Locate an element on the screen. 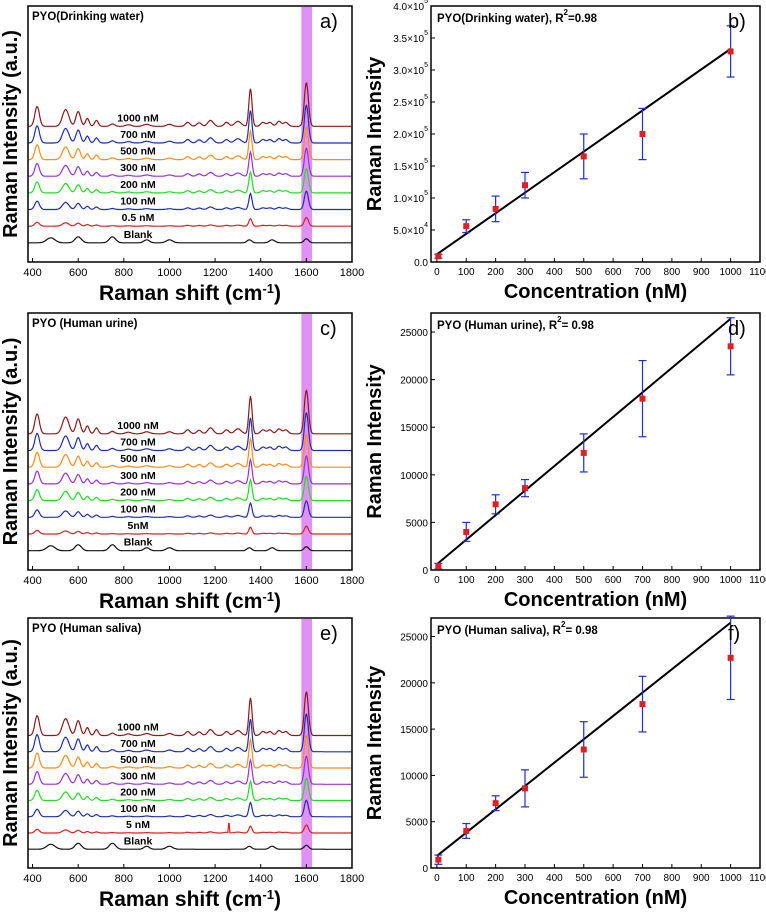  y-tick-label: 10000 is located at coordinates (414, 476).